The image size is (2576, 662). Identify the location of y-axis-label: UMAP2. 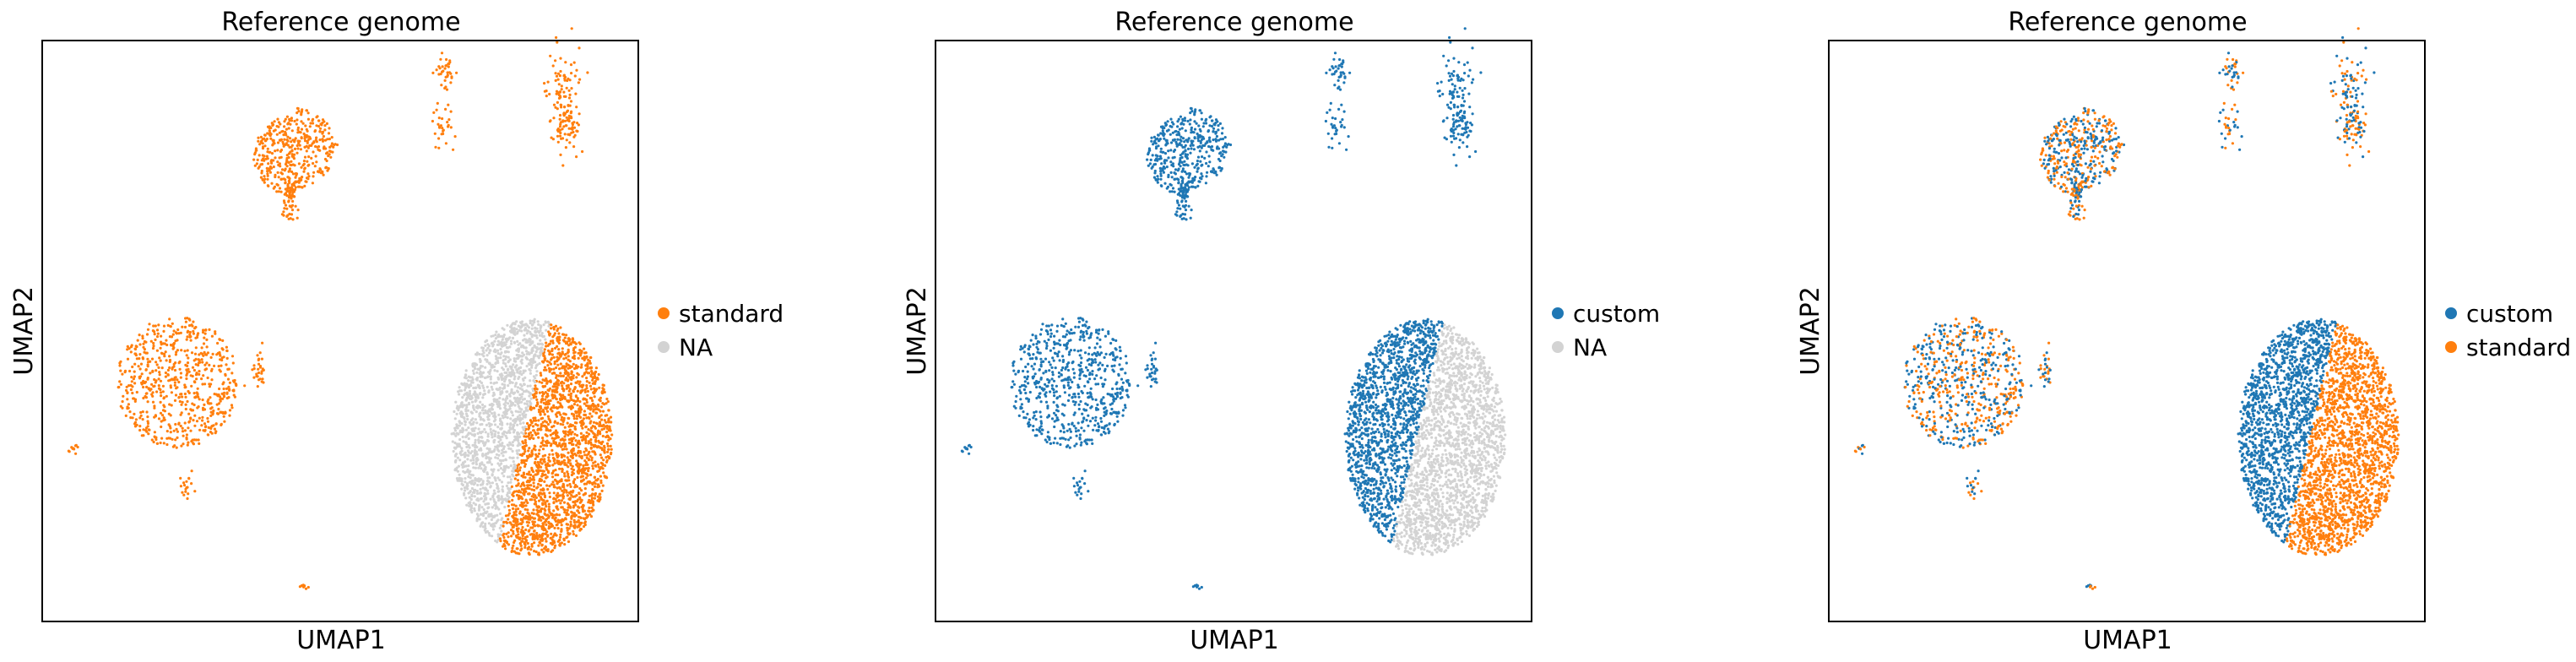
(24, 331).